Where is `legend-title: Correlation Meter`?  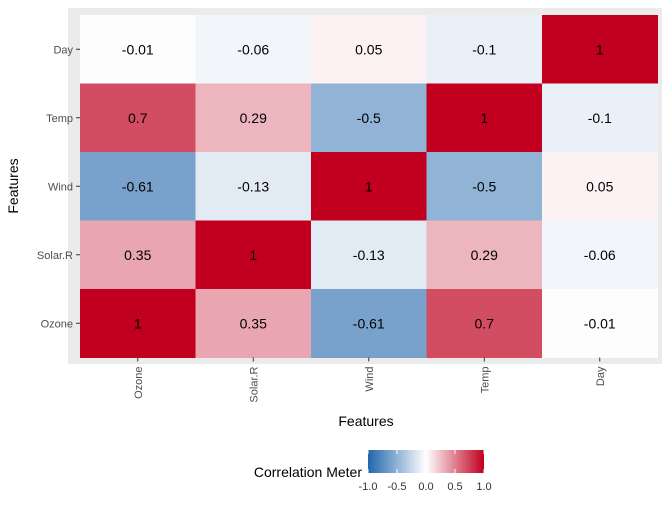
legend-title: Correlation Meter is located at coordinates (308, 472).